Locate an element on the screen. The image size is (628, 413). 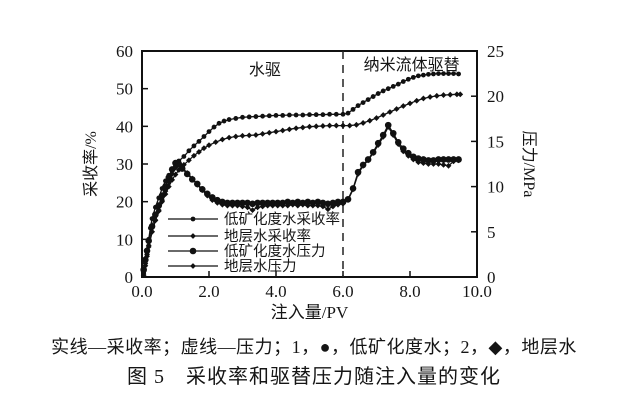
svg-text: 0.0 is located at coordinates (141, 291).